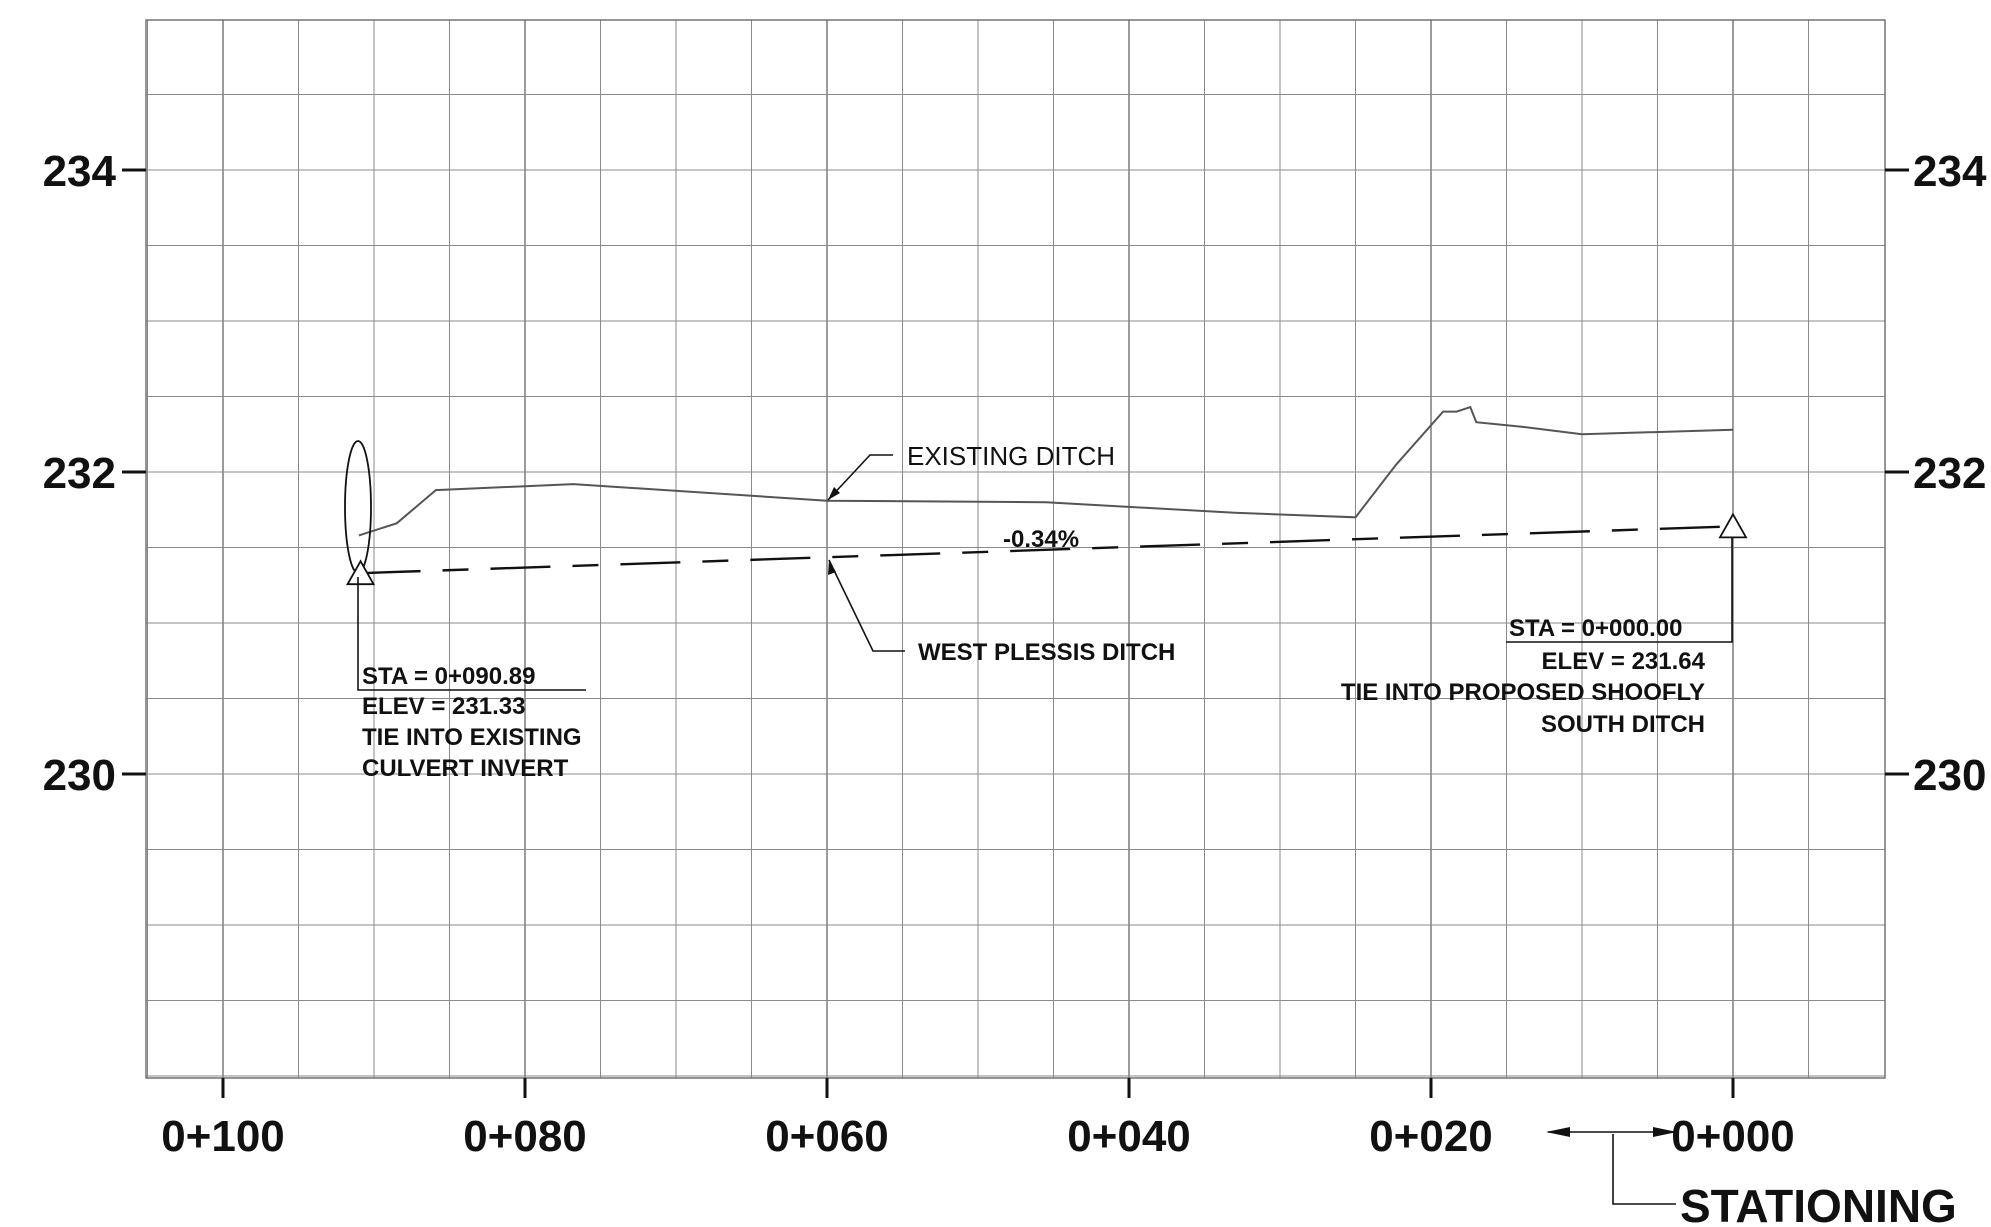 This screenshot has width=1991, height=1227. What do you see at coordinates (1041, 539) in the screenshot?
I see `grade-label: -0.34%` at bounding box center [1041, 539].